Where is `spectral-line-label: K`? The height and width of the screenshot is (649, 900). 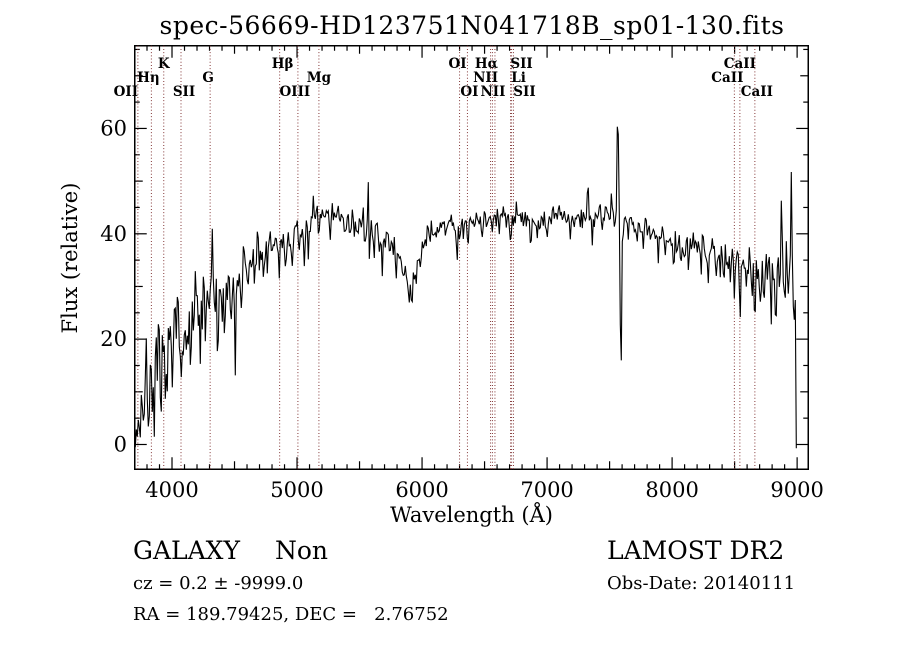
spectral-line-label: K is located at coordinates (164, 64).